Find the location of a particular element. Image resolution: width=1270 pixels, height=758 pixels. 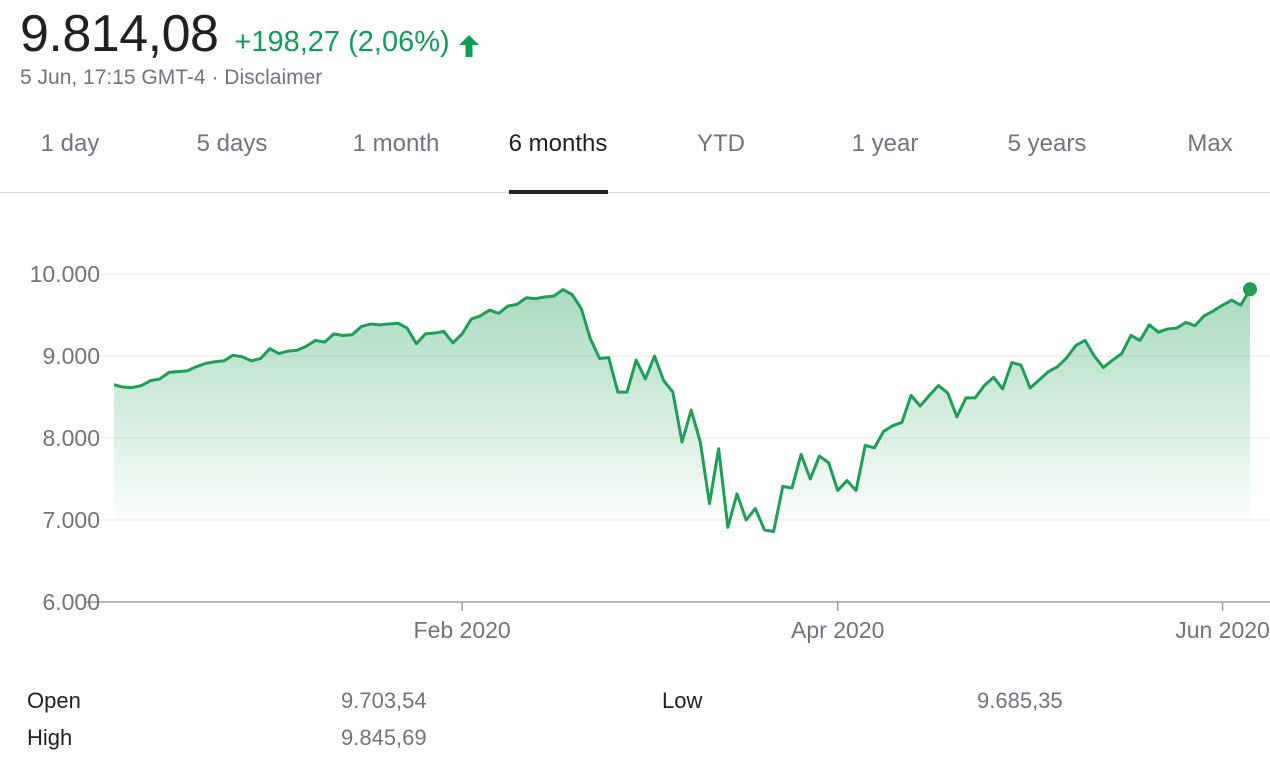

open-label: Open is located at coordinates (54, 700).